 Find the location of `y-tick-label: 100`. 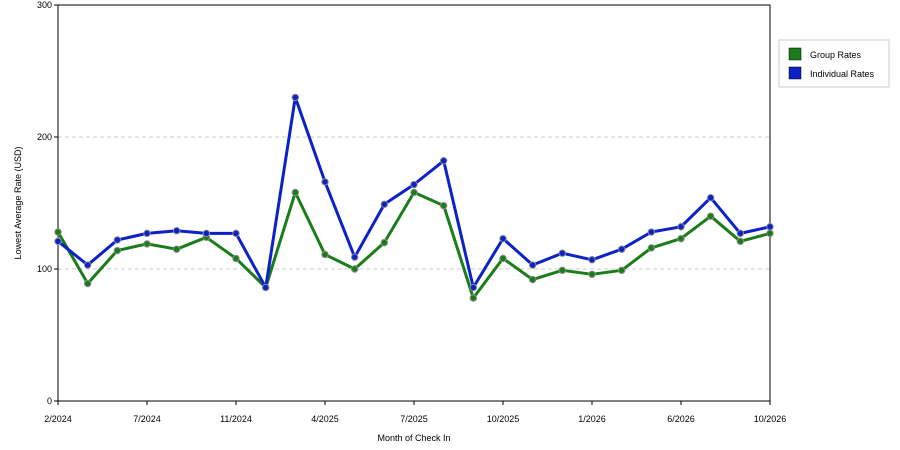

y-tick-label: 100 is located at coordinates (44, 269).